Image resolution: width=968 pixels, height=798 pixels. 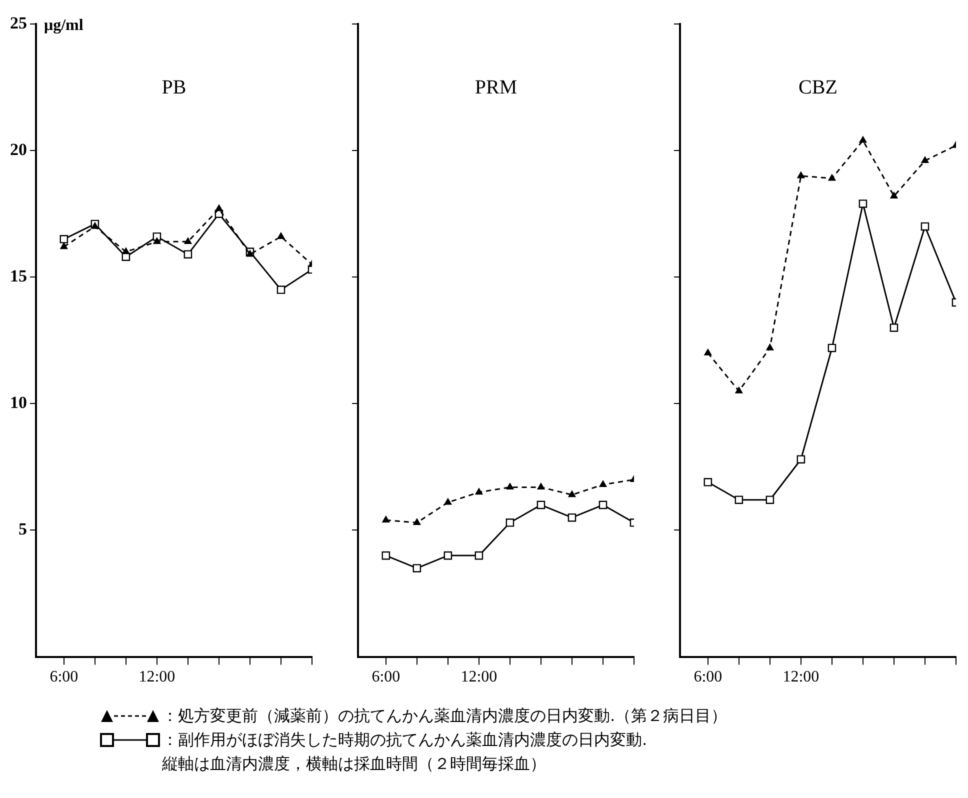 What do you see at coordinates (18, 149) in the screenshot?
I see `y-tick-label: 20` at bounding box center [18, 149].